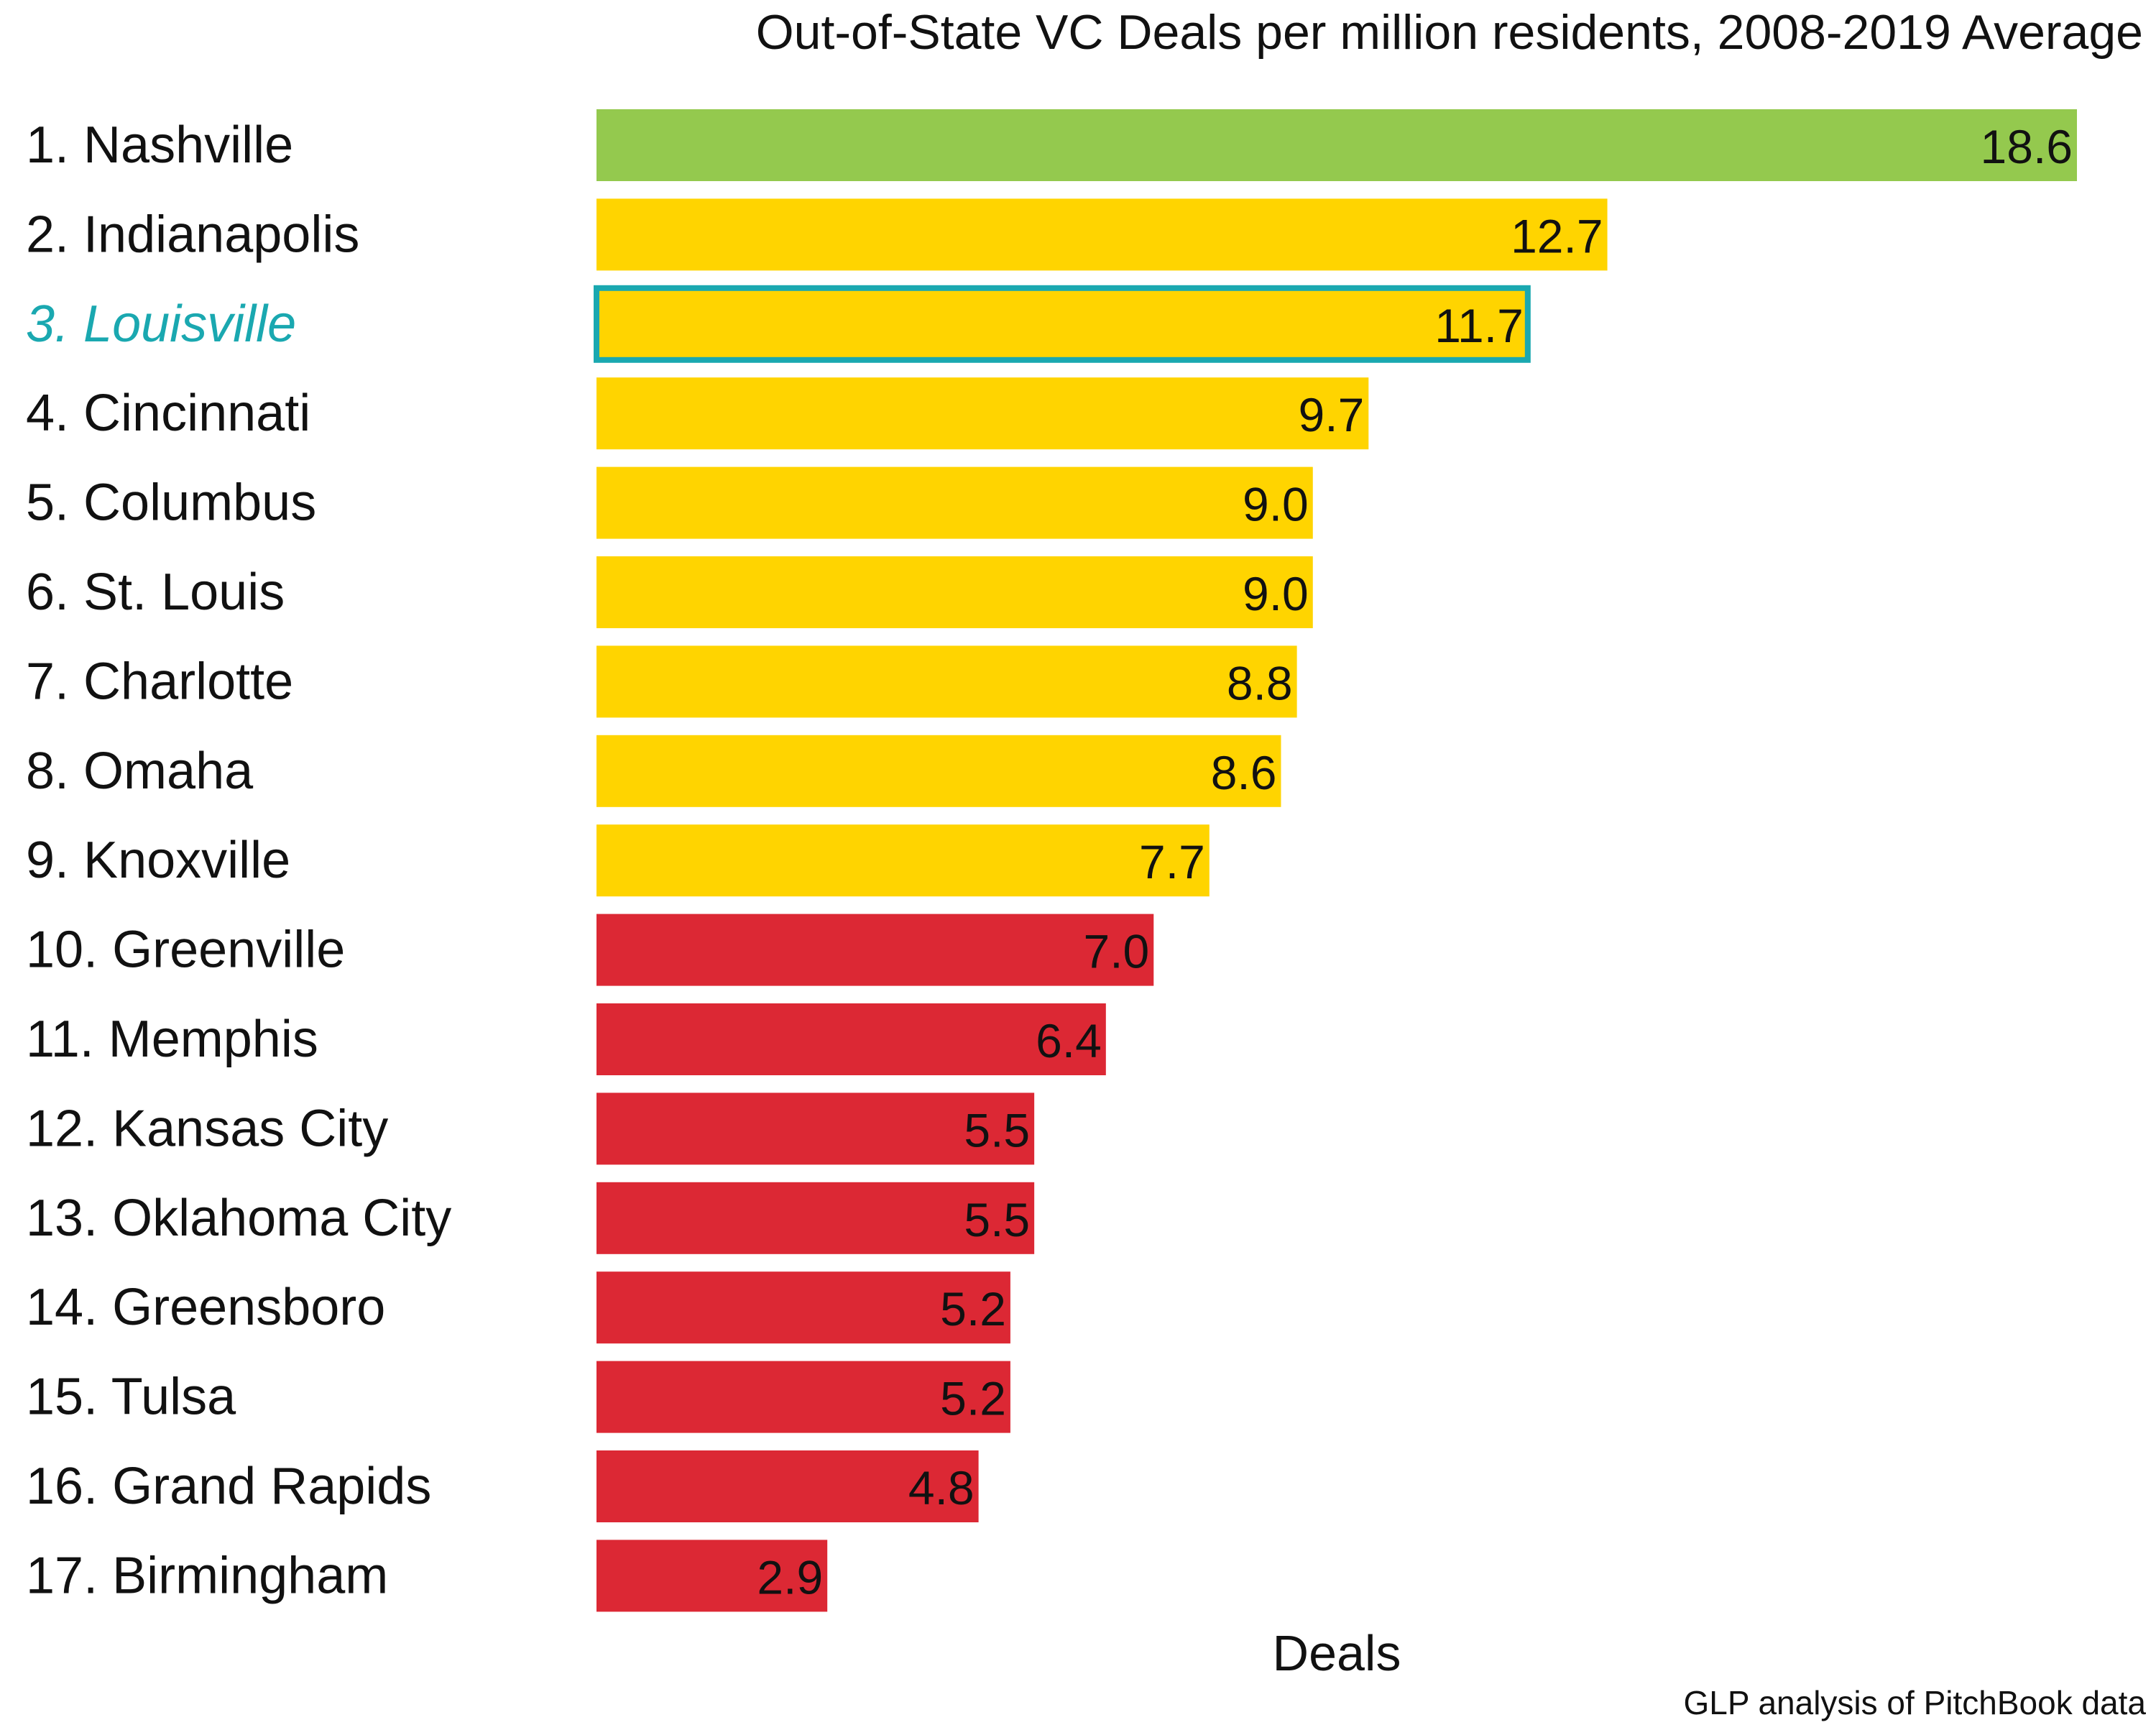 The height and width of the screenshot is (1725, 2156). What do you see at coordinates (1117, 951) in the screenshot?
I see `value-label-greenville: 7.0` at bounding box center [1117, 951].